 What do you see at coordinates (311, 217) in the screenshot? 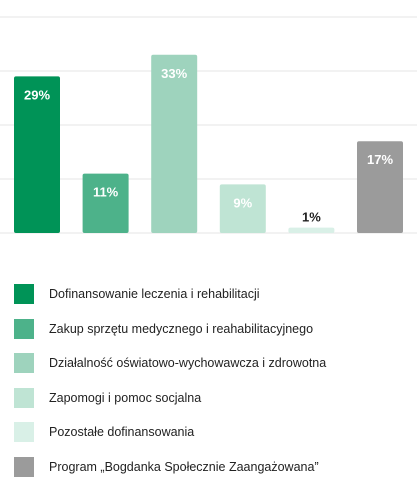
I see `bar-value-label-5: 1%` at bounding box center [311, 217].